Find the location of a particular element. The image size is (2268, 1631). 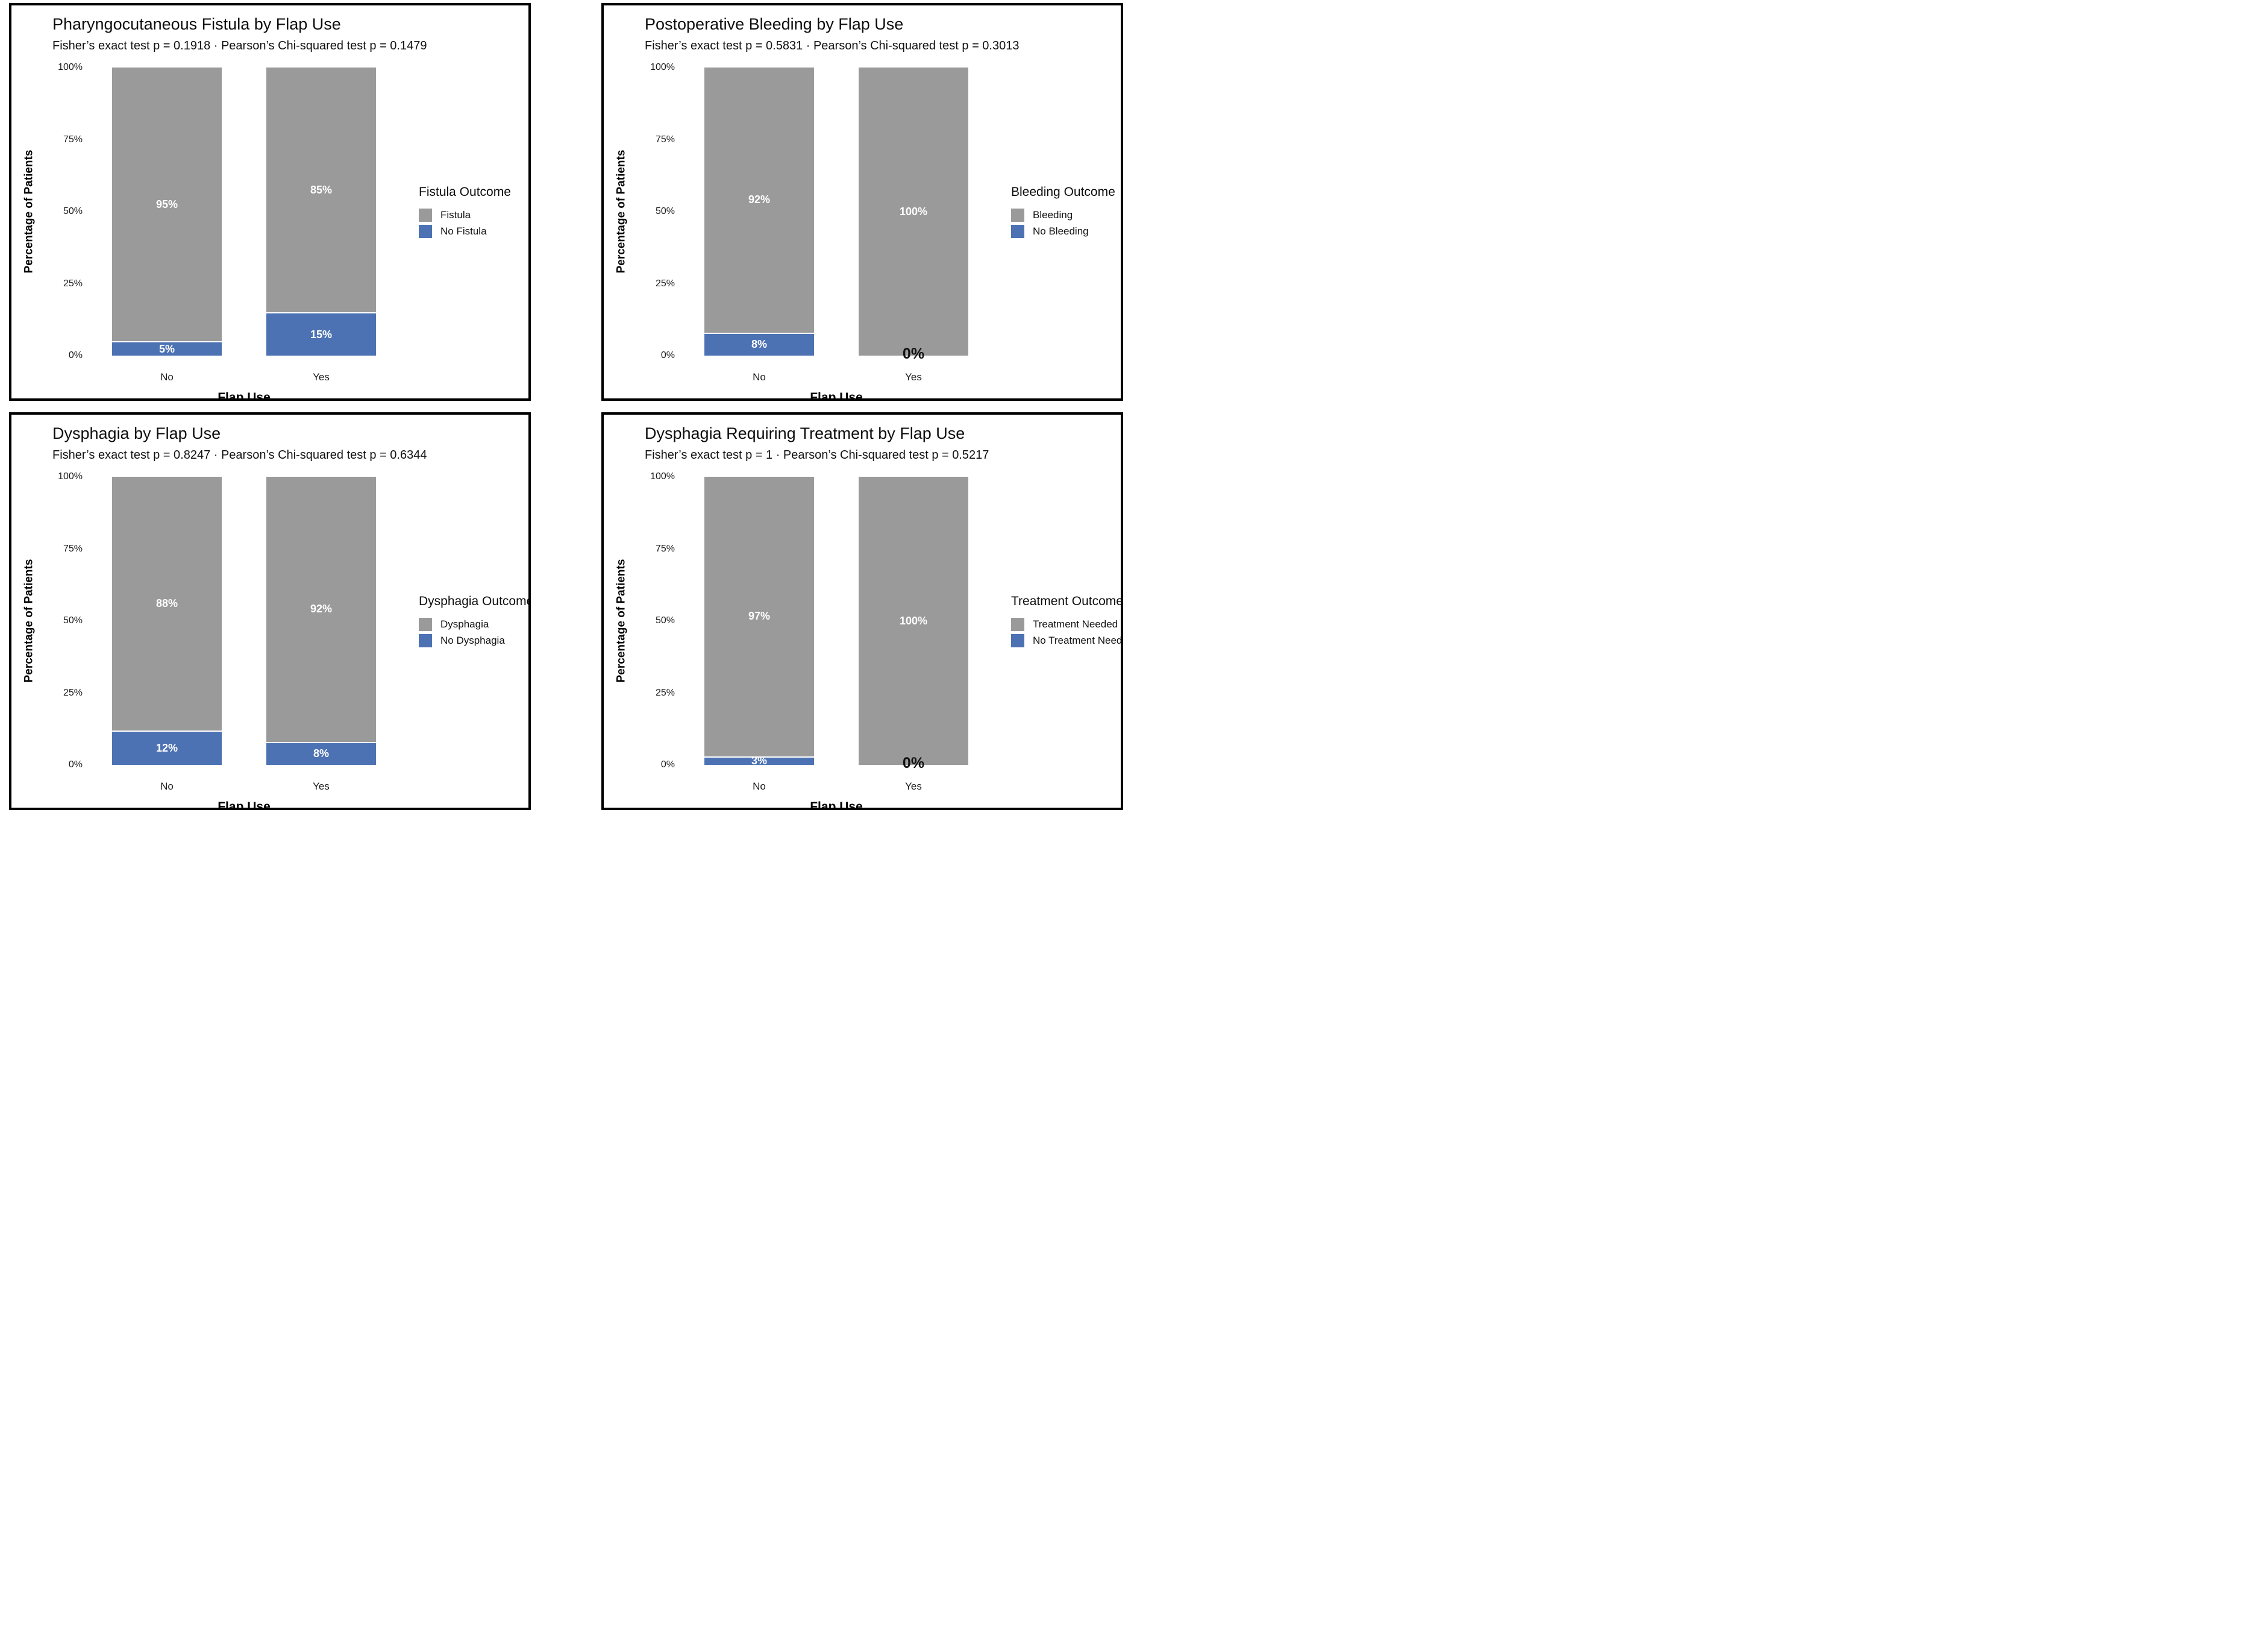

legend-item-label: No Fistula is located at coordinates (463, 231).